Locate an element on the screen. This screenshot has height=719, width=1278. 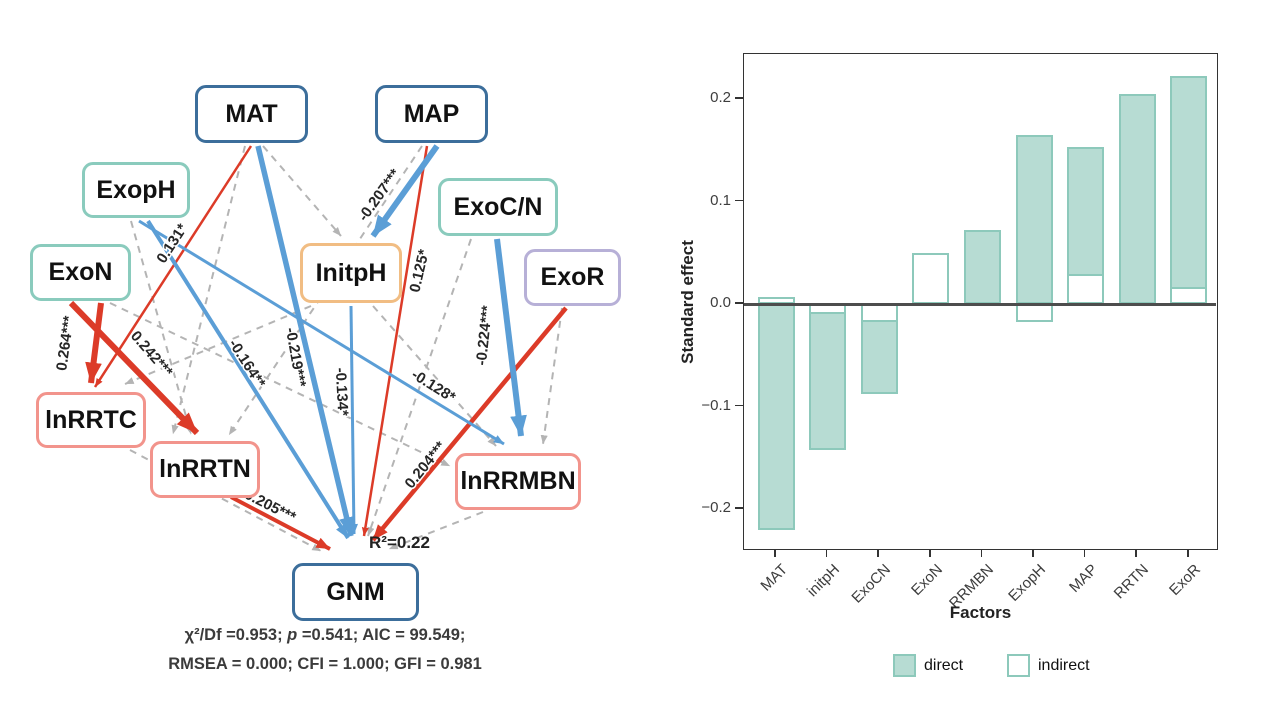
fit-stats-line1: χ²/Df =0.953; p =0.541; AIC = 99.549; is located at coordinates (325, 635).